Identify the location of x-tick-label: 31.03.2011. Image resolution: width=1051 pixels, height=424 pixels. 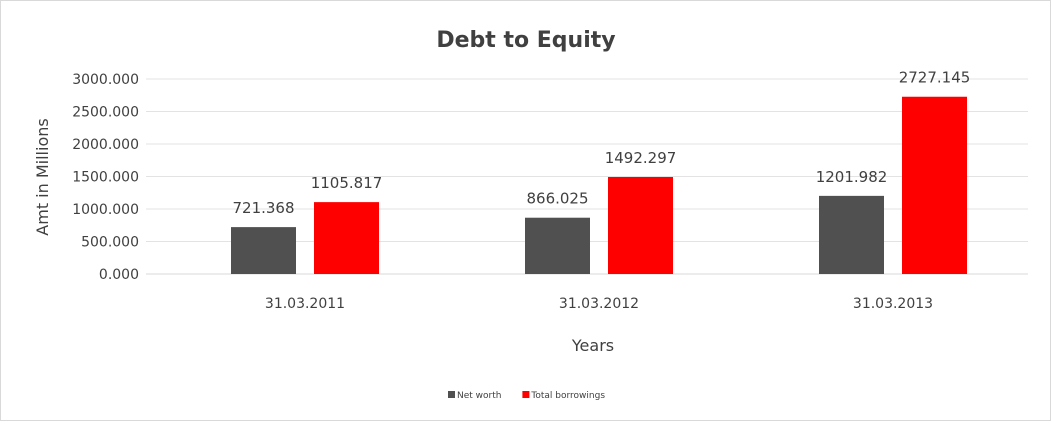
(305, 304).